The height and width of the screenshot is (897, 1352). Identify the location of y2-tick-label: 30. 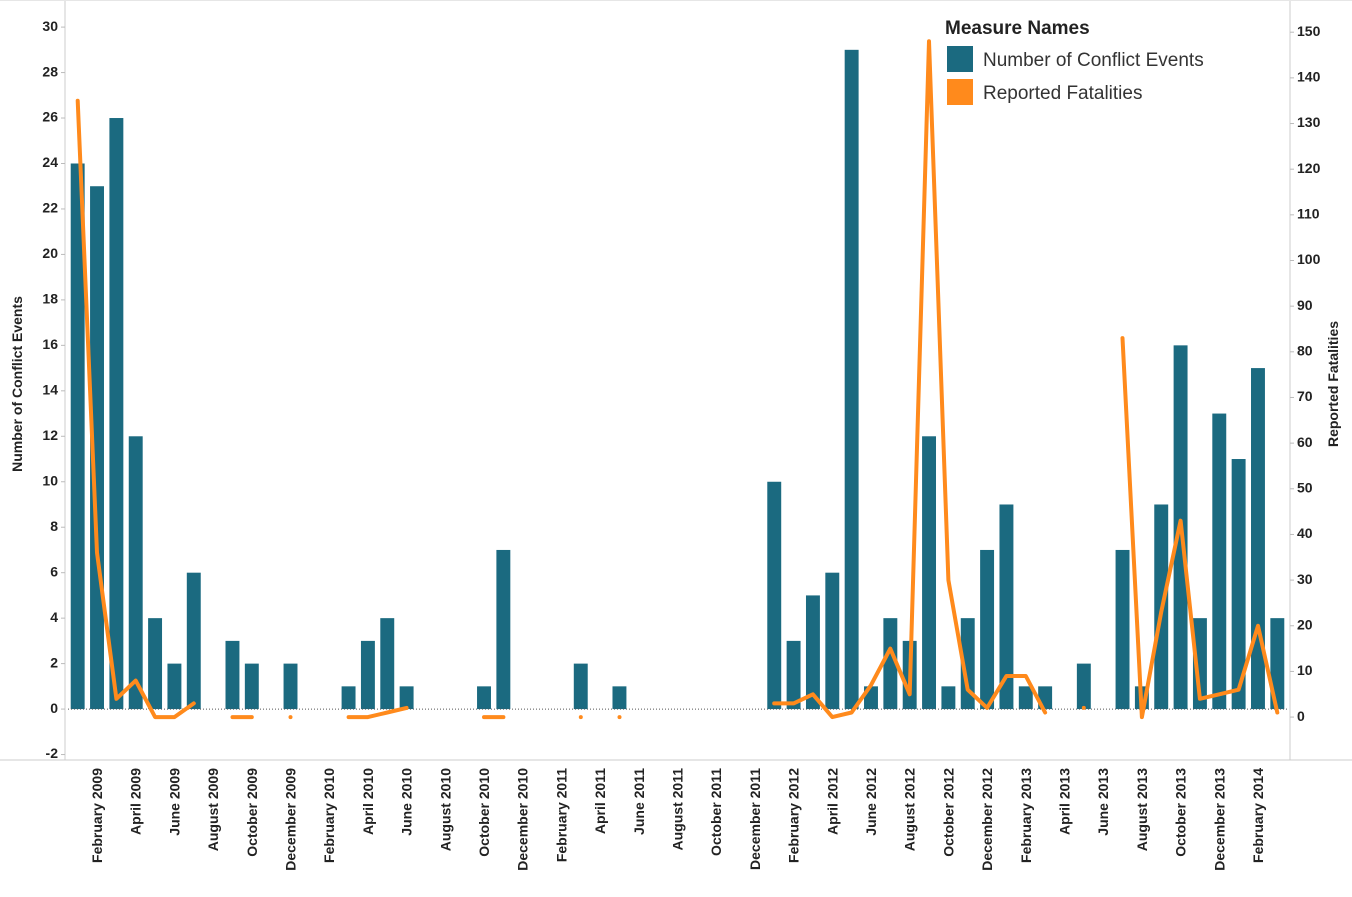
(1305, 579).